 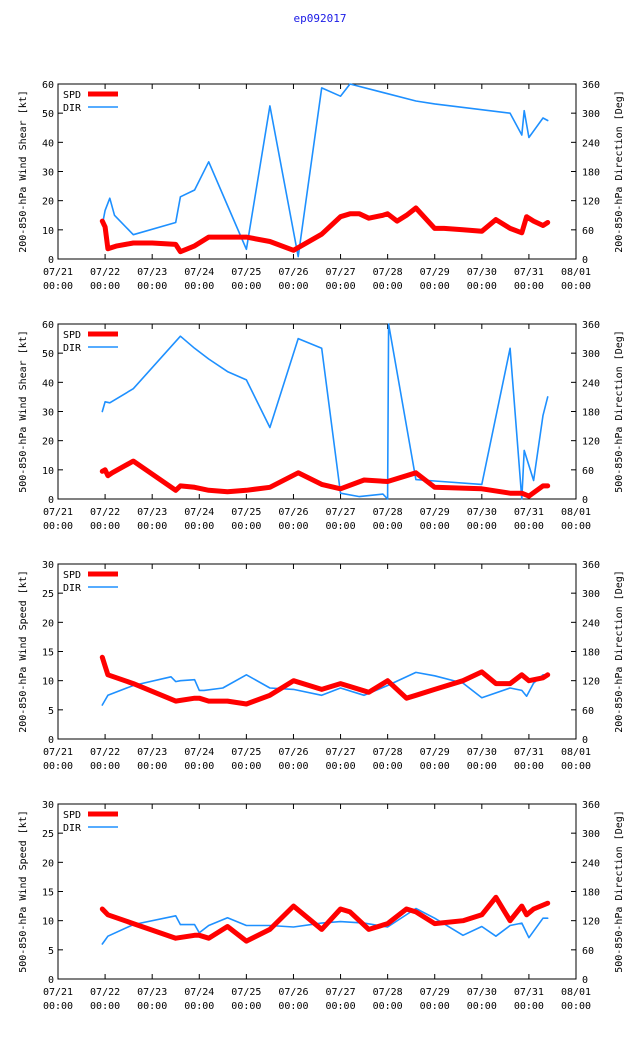 I want to click on y-axis-label: 200-850-hPa Wind Speed [kt], so click(x=23, y=651).